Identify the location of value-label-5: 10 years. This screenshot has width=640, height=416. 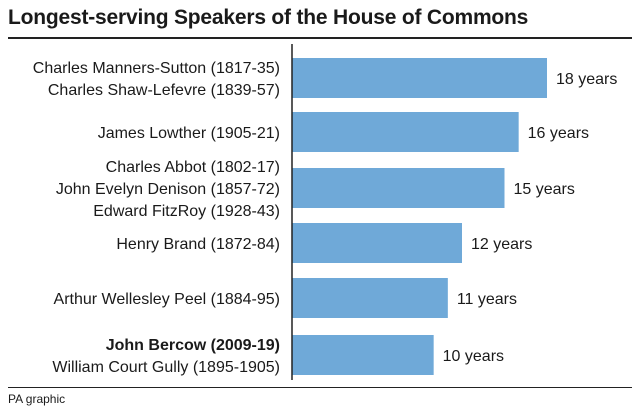
(473, 356).